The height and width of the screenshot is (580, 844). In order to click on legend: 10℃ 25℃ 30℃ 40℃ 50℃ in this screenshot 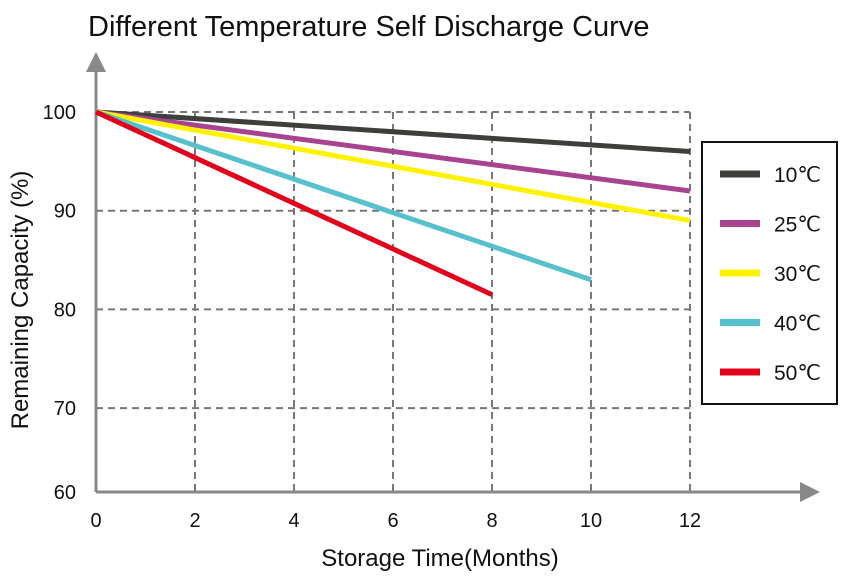, I will do `click(769, 273)`.